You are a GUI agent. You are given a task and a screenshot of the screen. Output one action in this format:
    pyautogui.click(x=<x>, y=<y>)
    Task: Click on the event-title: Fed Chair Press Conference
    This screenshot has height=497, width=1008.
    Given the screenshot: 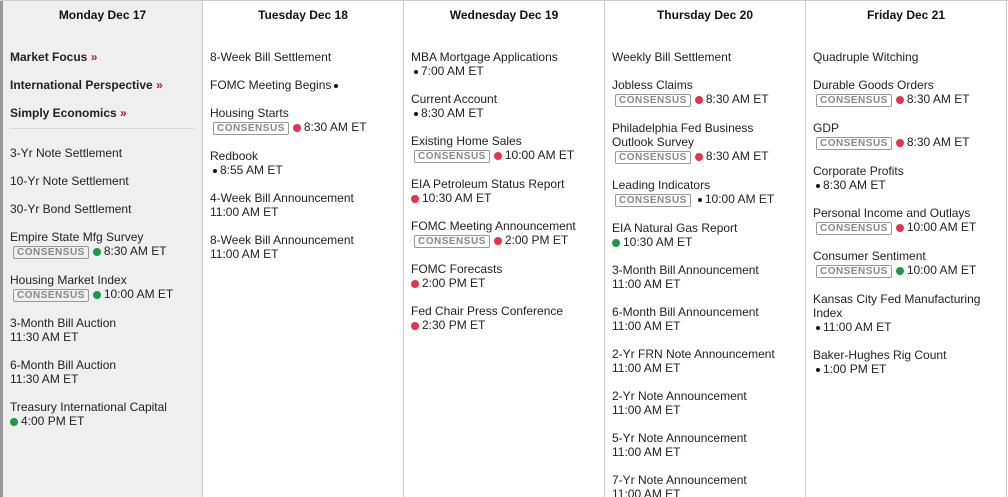 What is the action you would take?
    pyautogui.click(x=487, y=311)
    